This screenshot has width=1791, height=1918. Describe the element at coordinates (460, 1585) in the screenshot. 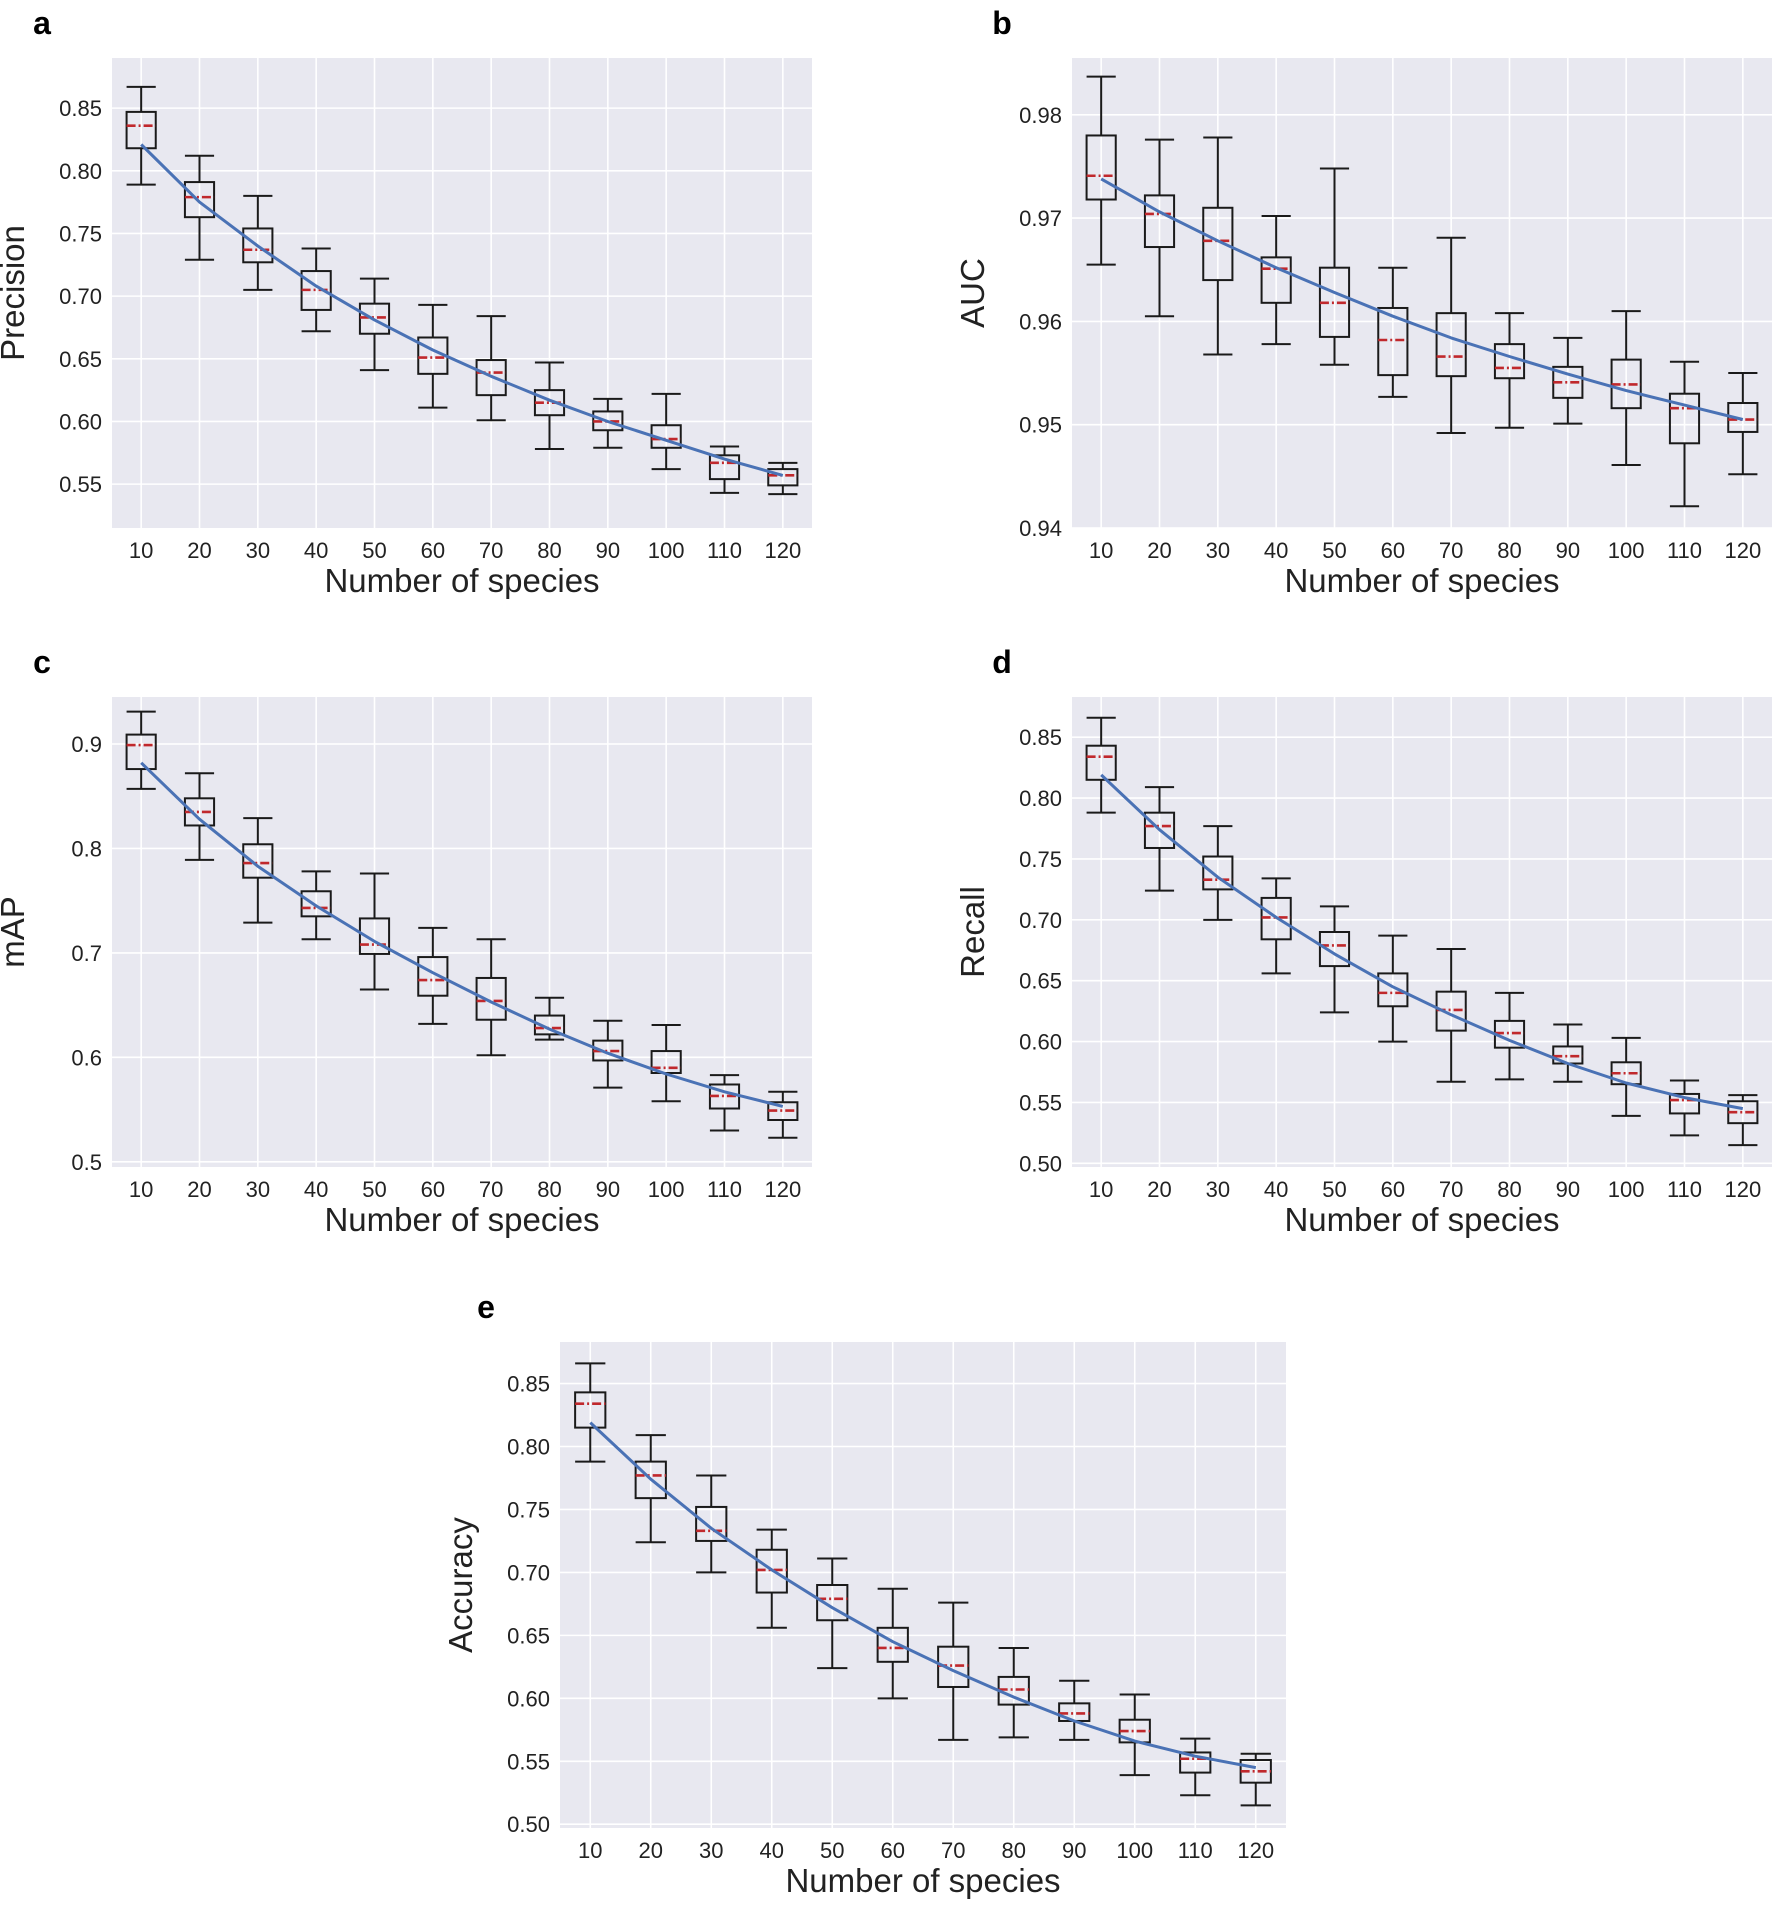

I see `y-axis-label: Accuracy` at that location.